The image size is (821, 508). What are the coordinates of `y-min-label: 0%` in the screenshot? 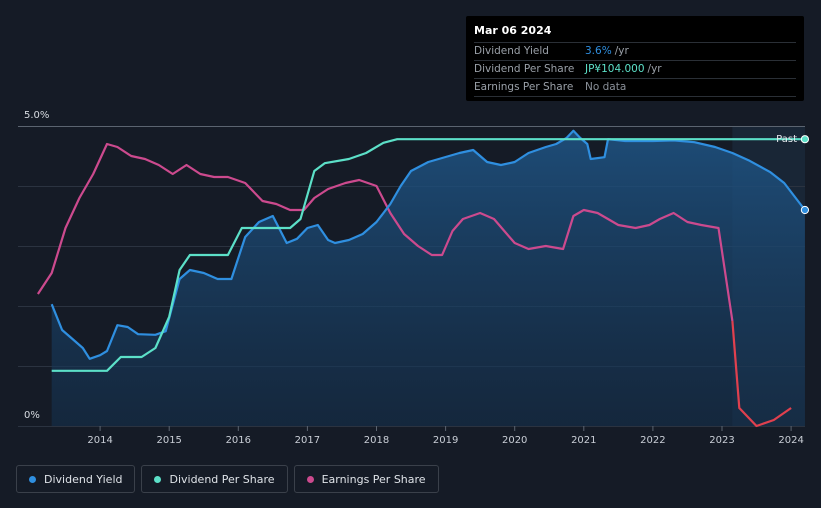 It's located at (32, 415).